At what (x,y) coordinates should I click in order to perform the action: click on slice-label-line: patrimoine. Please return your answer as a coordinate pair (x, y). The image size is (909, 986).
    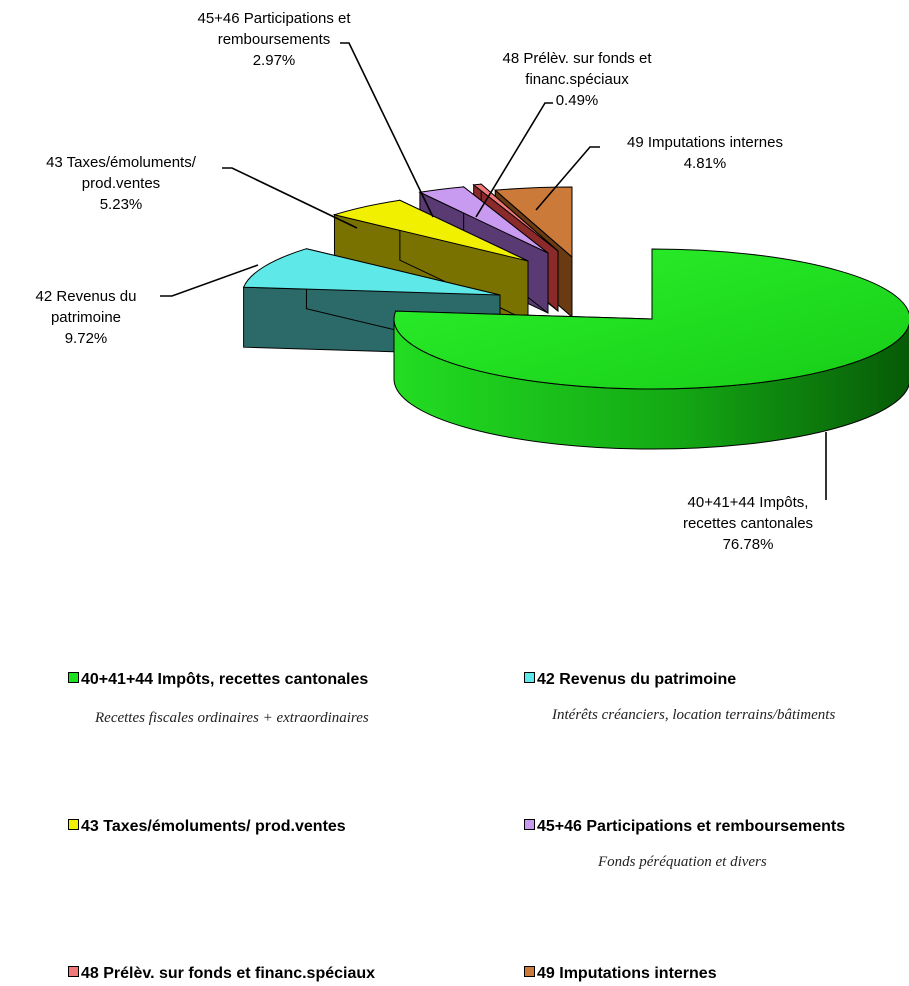
    Looking at the image, I should click on (86, 317).